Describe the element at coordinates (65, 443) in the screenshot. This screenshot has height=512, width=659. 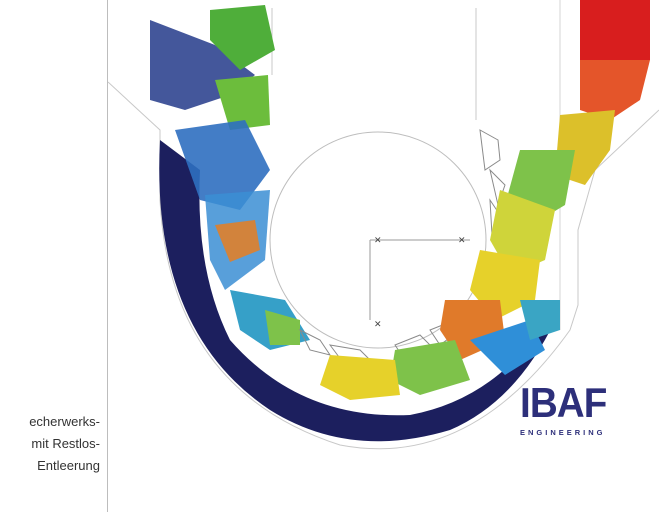
I see `caption-line-2: mit Restlos-` at that location.